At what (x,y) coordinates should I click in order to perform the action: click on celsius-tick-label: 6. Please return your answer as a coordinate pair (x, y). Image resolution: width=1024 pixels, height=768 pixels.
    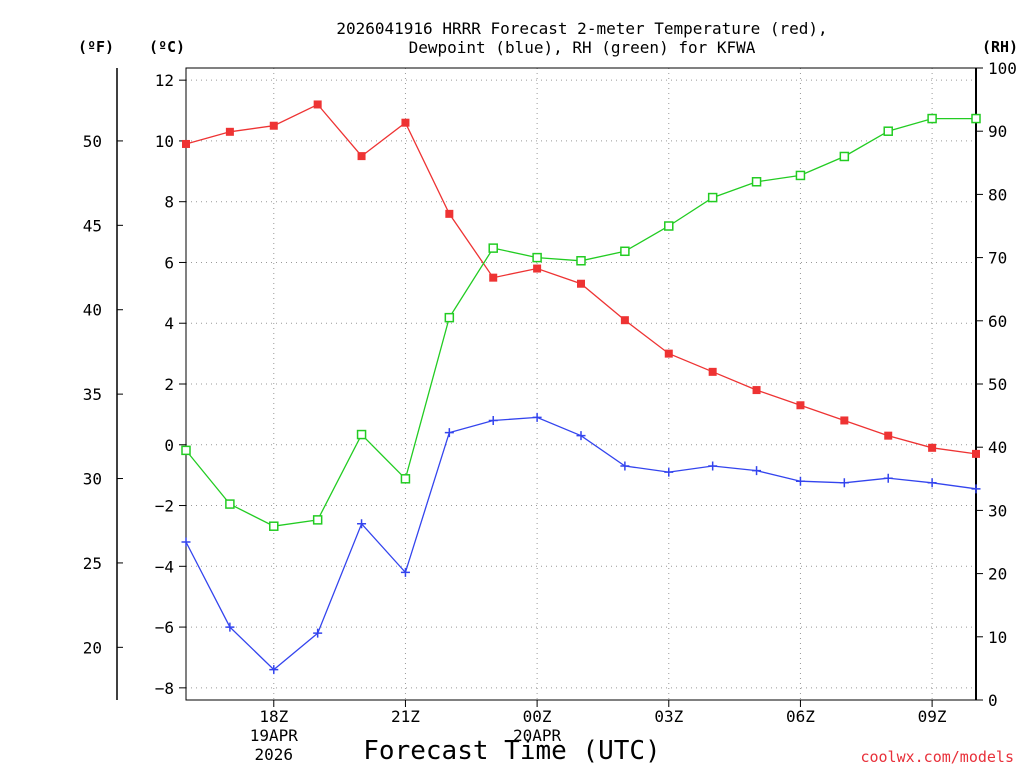
    Looking at the image, I should click on (169, 262).